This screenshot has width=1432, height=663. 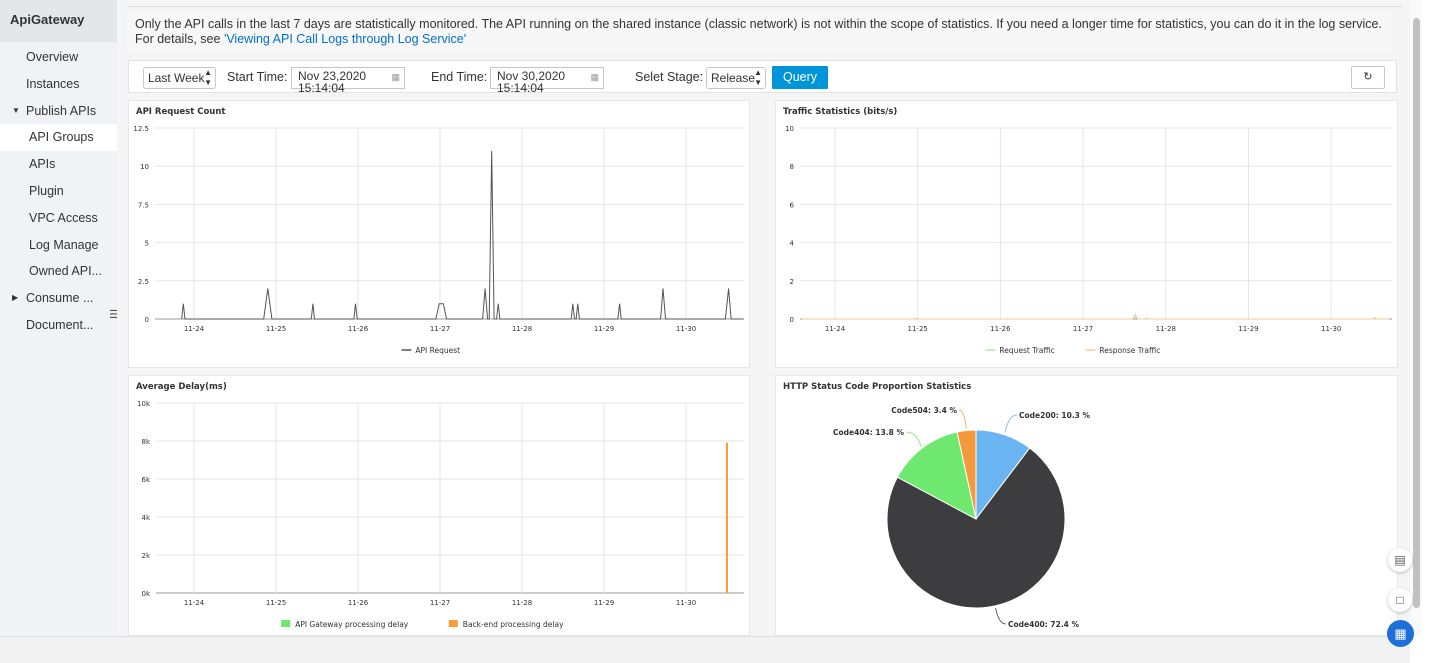 I want to click on x-tick-label: 11-26, so click(x=358, y=329).